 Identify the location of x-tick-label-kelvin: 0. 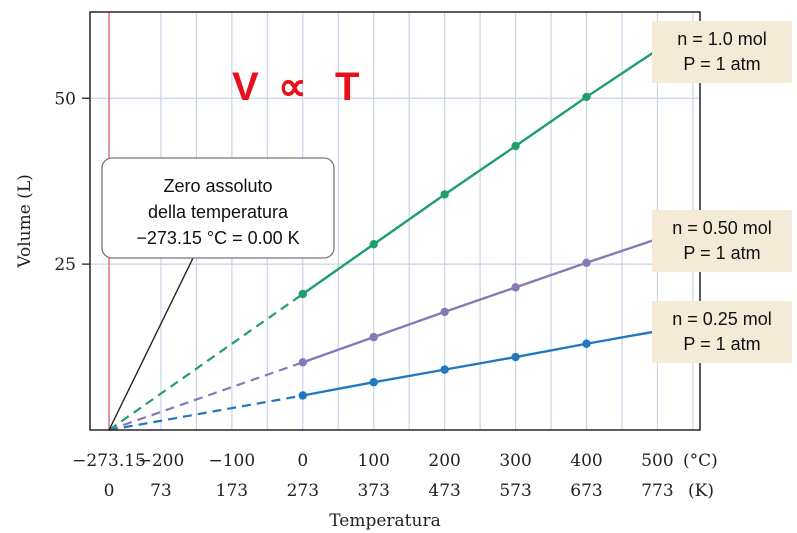
(109, 491).